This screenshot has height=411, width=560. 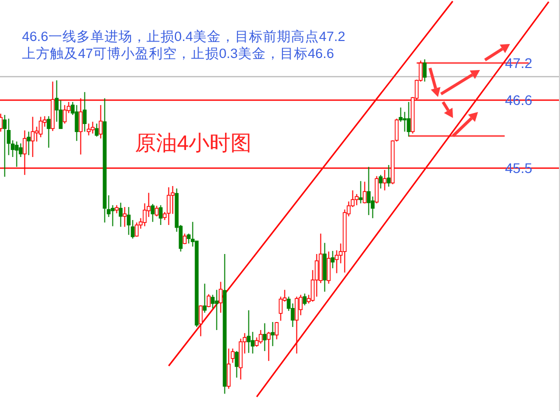 What do you see at coordinates (193, 143) in the screenshot?
I see `text: 原油4小时图` at bounding box center [193, 143].